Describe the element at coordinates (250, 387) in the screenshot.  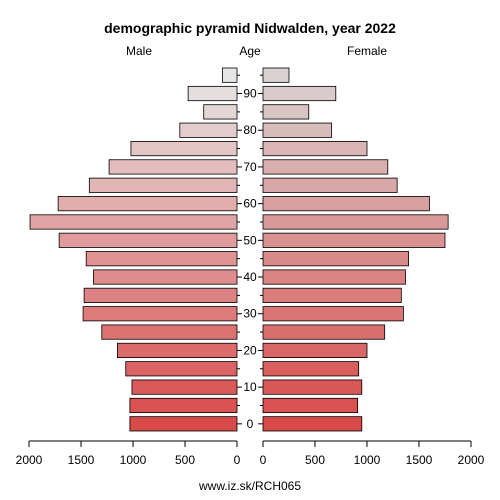
I see `age-tick-label: 10` at that location.